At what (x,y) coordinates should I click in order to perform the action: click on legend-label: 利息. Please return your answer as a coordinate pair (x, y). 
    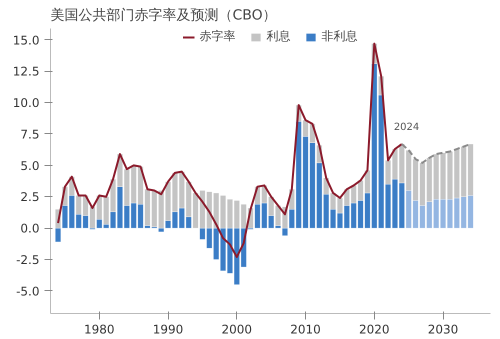
    Looking at the image, I should click on (278, 36).